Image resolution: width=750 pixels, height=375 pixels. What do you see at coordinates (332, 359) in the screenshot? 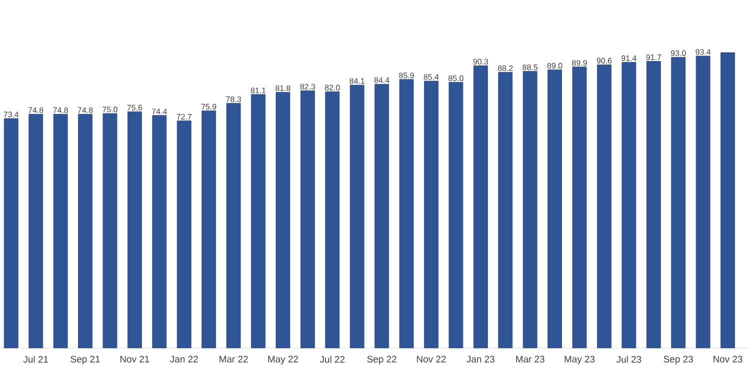
I see `x-tick-label: Jul 22` at bounding box center [332, 359].